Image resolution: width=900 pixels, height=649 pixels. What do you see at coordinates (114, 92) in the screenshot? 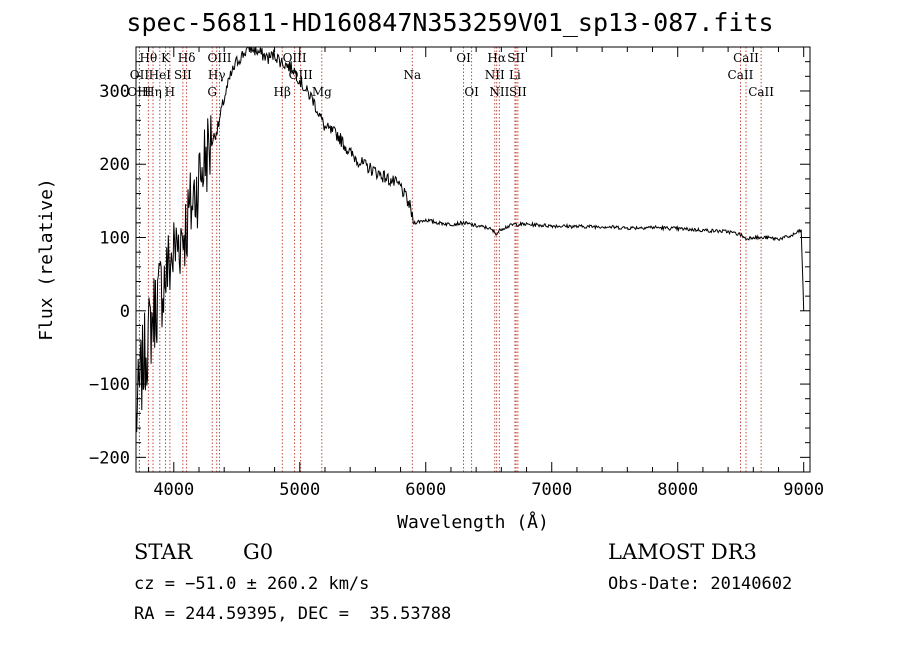
I see `y-tick-label: 300` at bounding box center [114, 92].